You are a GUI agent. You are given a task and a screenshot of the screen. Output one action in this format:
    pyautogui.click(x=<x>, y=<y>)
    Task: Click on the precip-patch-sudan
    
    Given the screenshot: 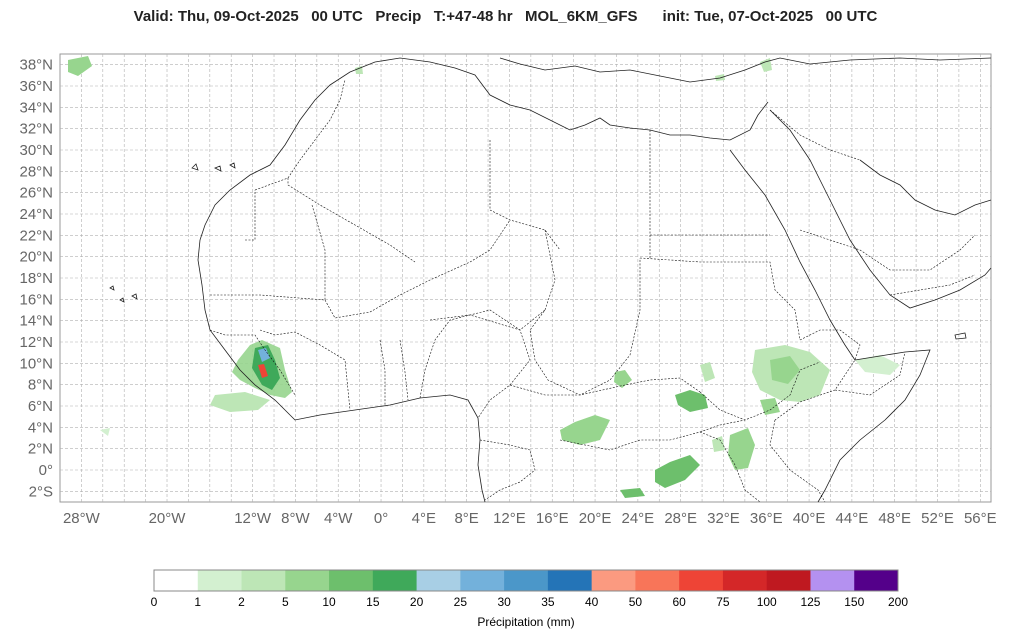 What is the action you would take?
    pyautogui.click(x=718, y=444)
    